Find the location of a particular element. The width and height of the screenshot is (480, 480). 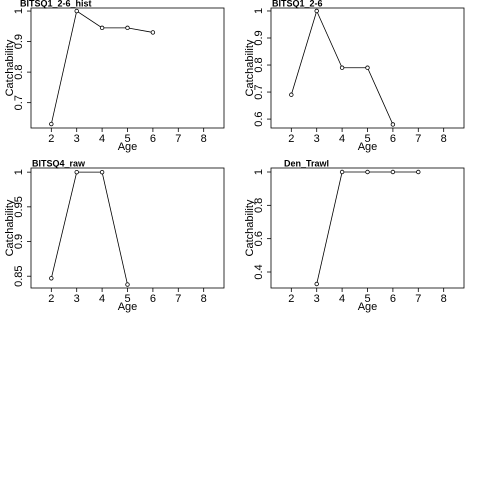

y-tick-label: 0.85 is located at coordinates (19, 275).